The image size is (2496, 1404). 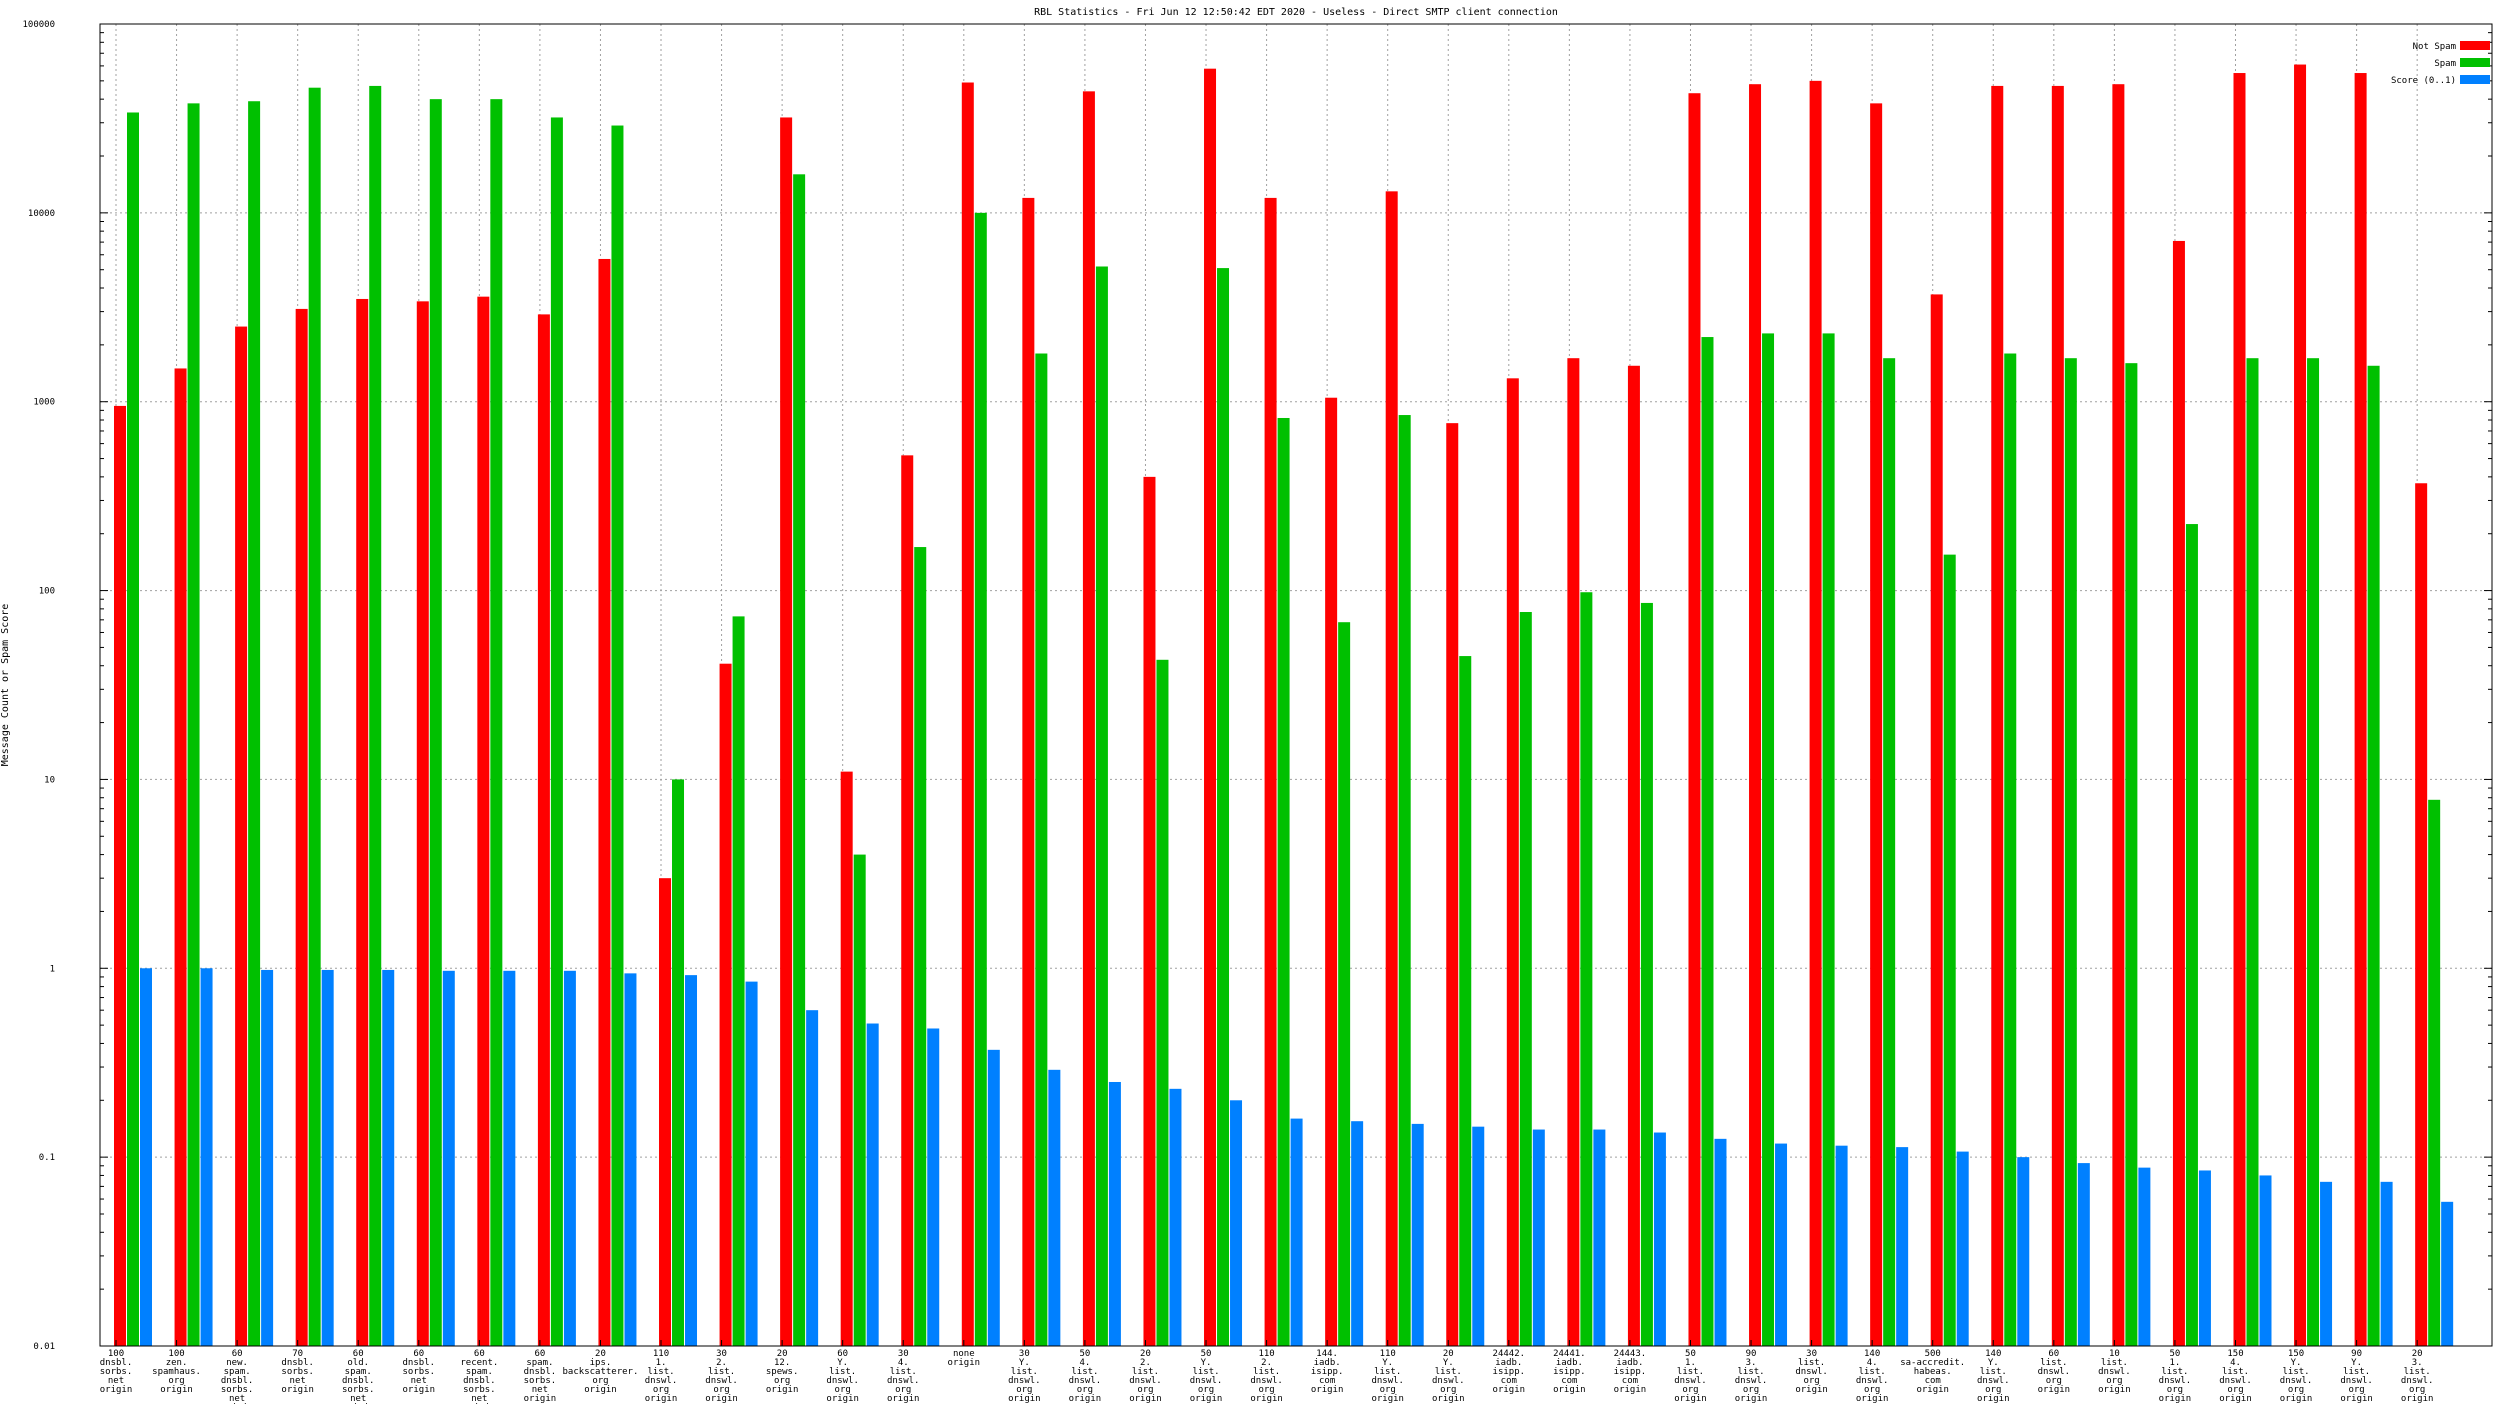 What do you see at coordinates (41, 214) in the screenshot?
I see `y-tick-label: 10000` at bounding box center [41, 214].